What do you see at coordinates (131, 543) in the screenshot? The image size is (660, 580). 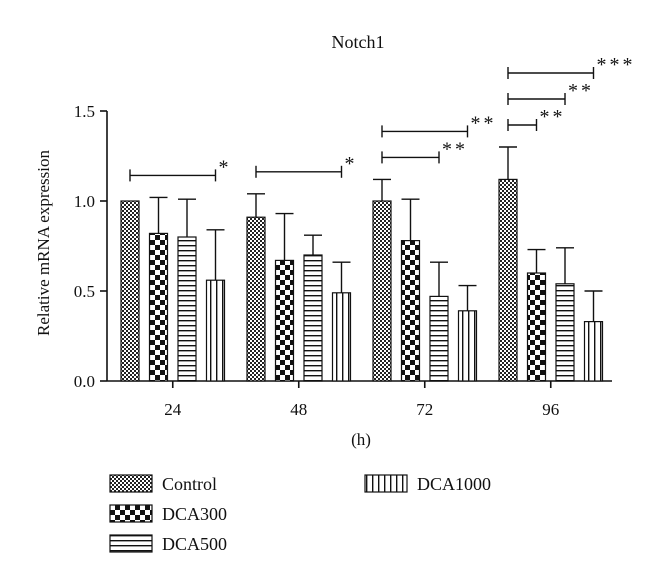 I see `legend-swatch-DCA500` at bounding box center [131, 543].